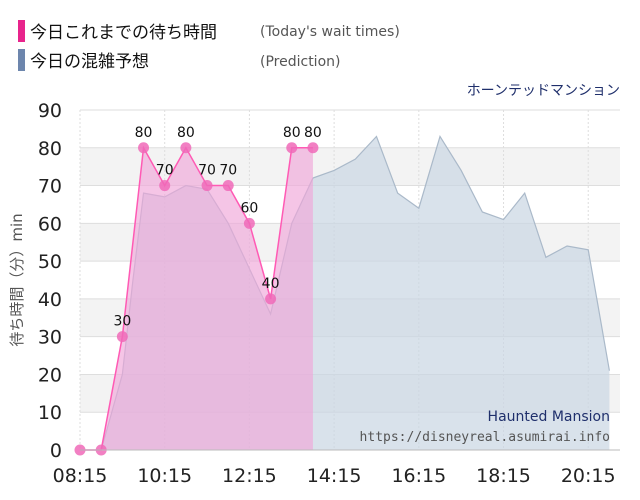 The height and width of the screenshot is (500, 640). I want to click on y-tick-label: 80, so click(50, 149).